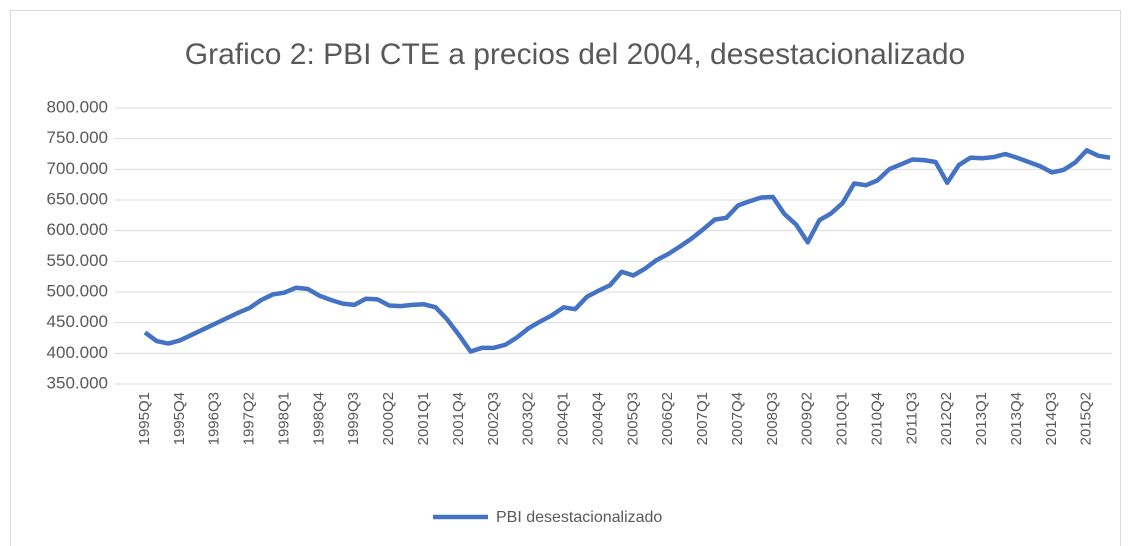 The height and width of the screenshot is (546, 1131). I want to click on x-tick-label: 2010Q1, so click(842, 418).